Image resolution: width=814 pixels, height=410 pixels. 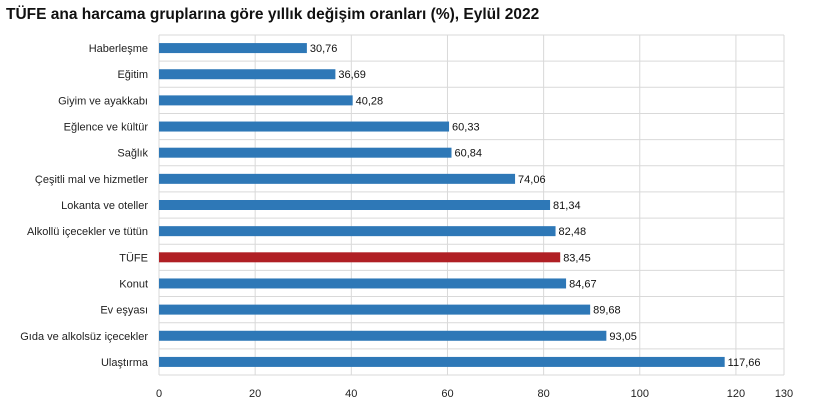 What do you see at coordinates (84, 337) in the screenshot?
I see `category-label: Gıda ve alkolsüz içecekler` at bounding box center [84, 337].